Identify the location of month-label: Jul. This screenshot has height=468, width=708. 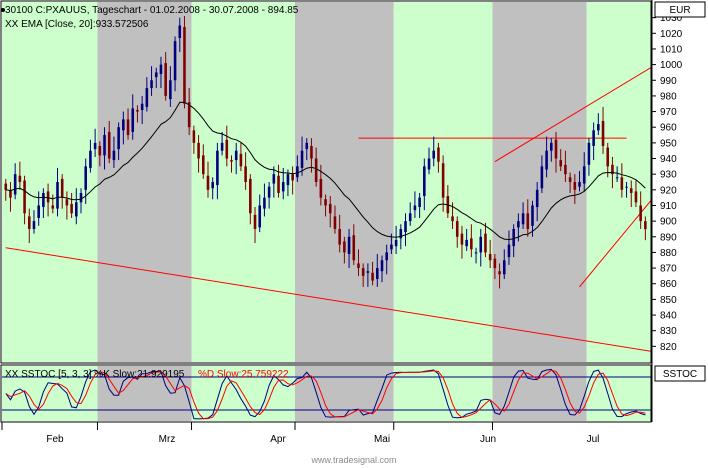
(593, 439).